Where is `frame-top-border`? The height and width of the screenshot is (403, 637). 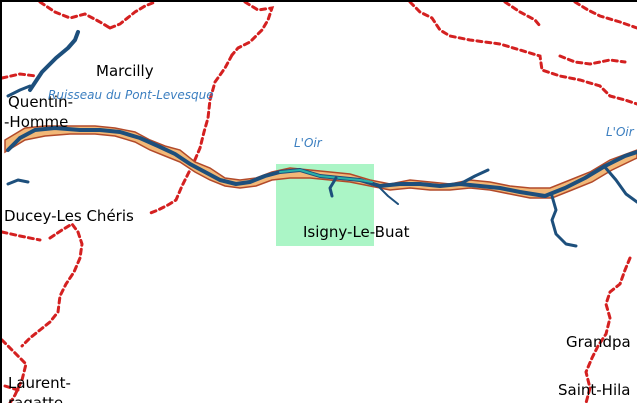 frame-top-border is located at coordinates (318, 1).